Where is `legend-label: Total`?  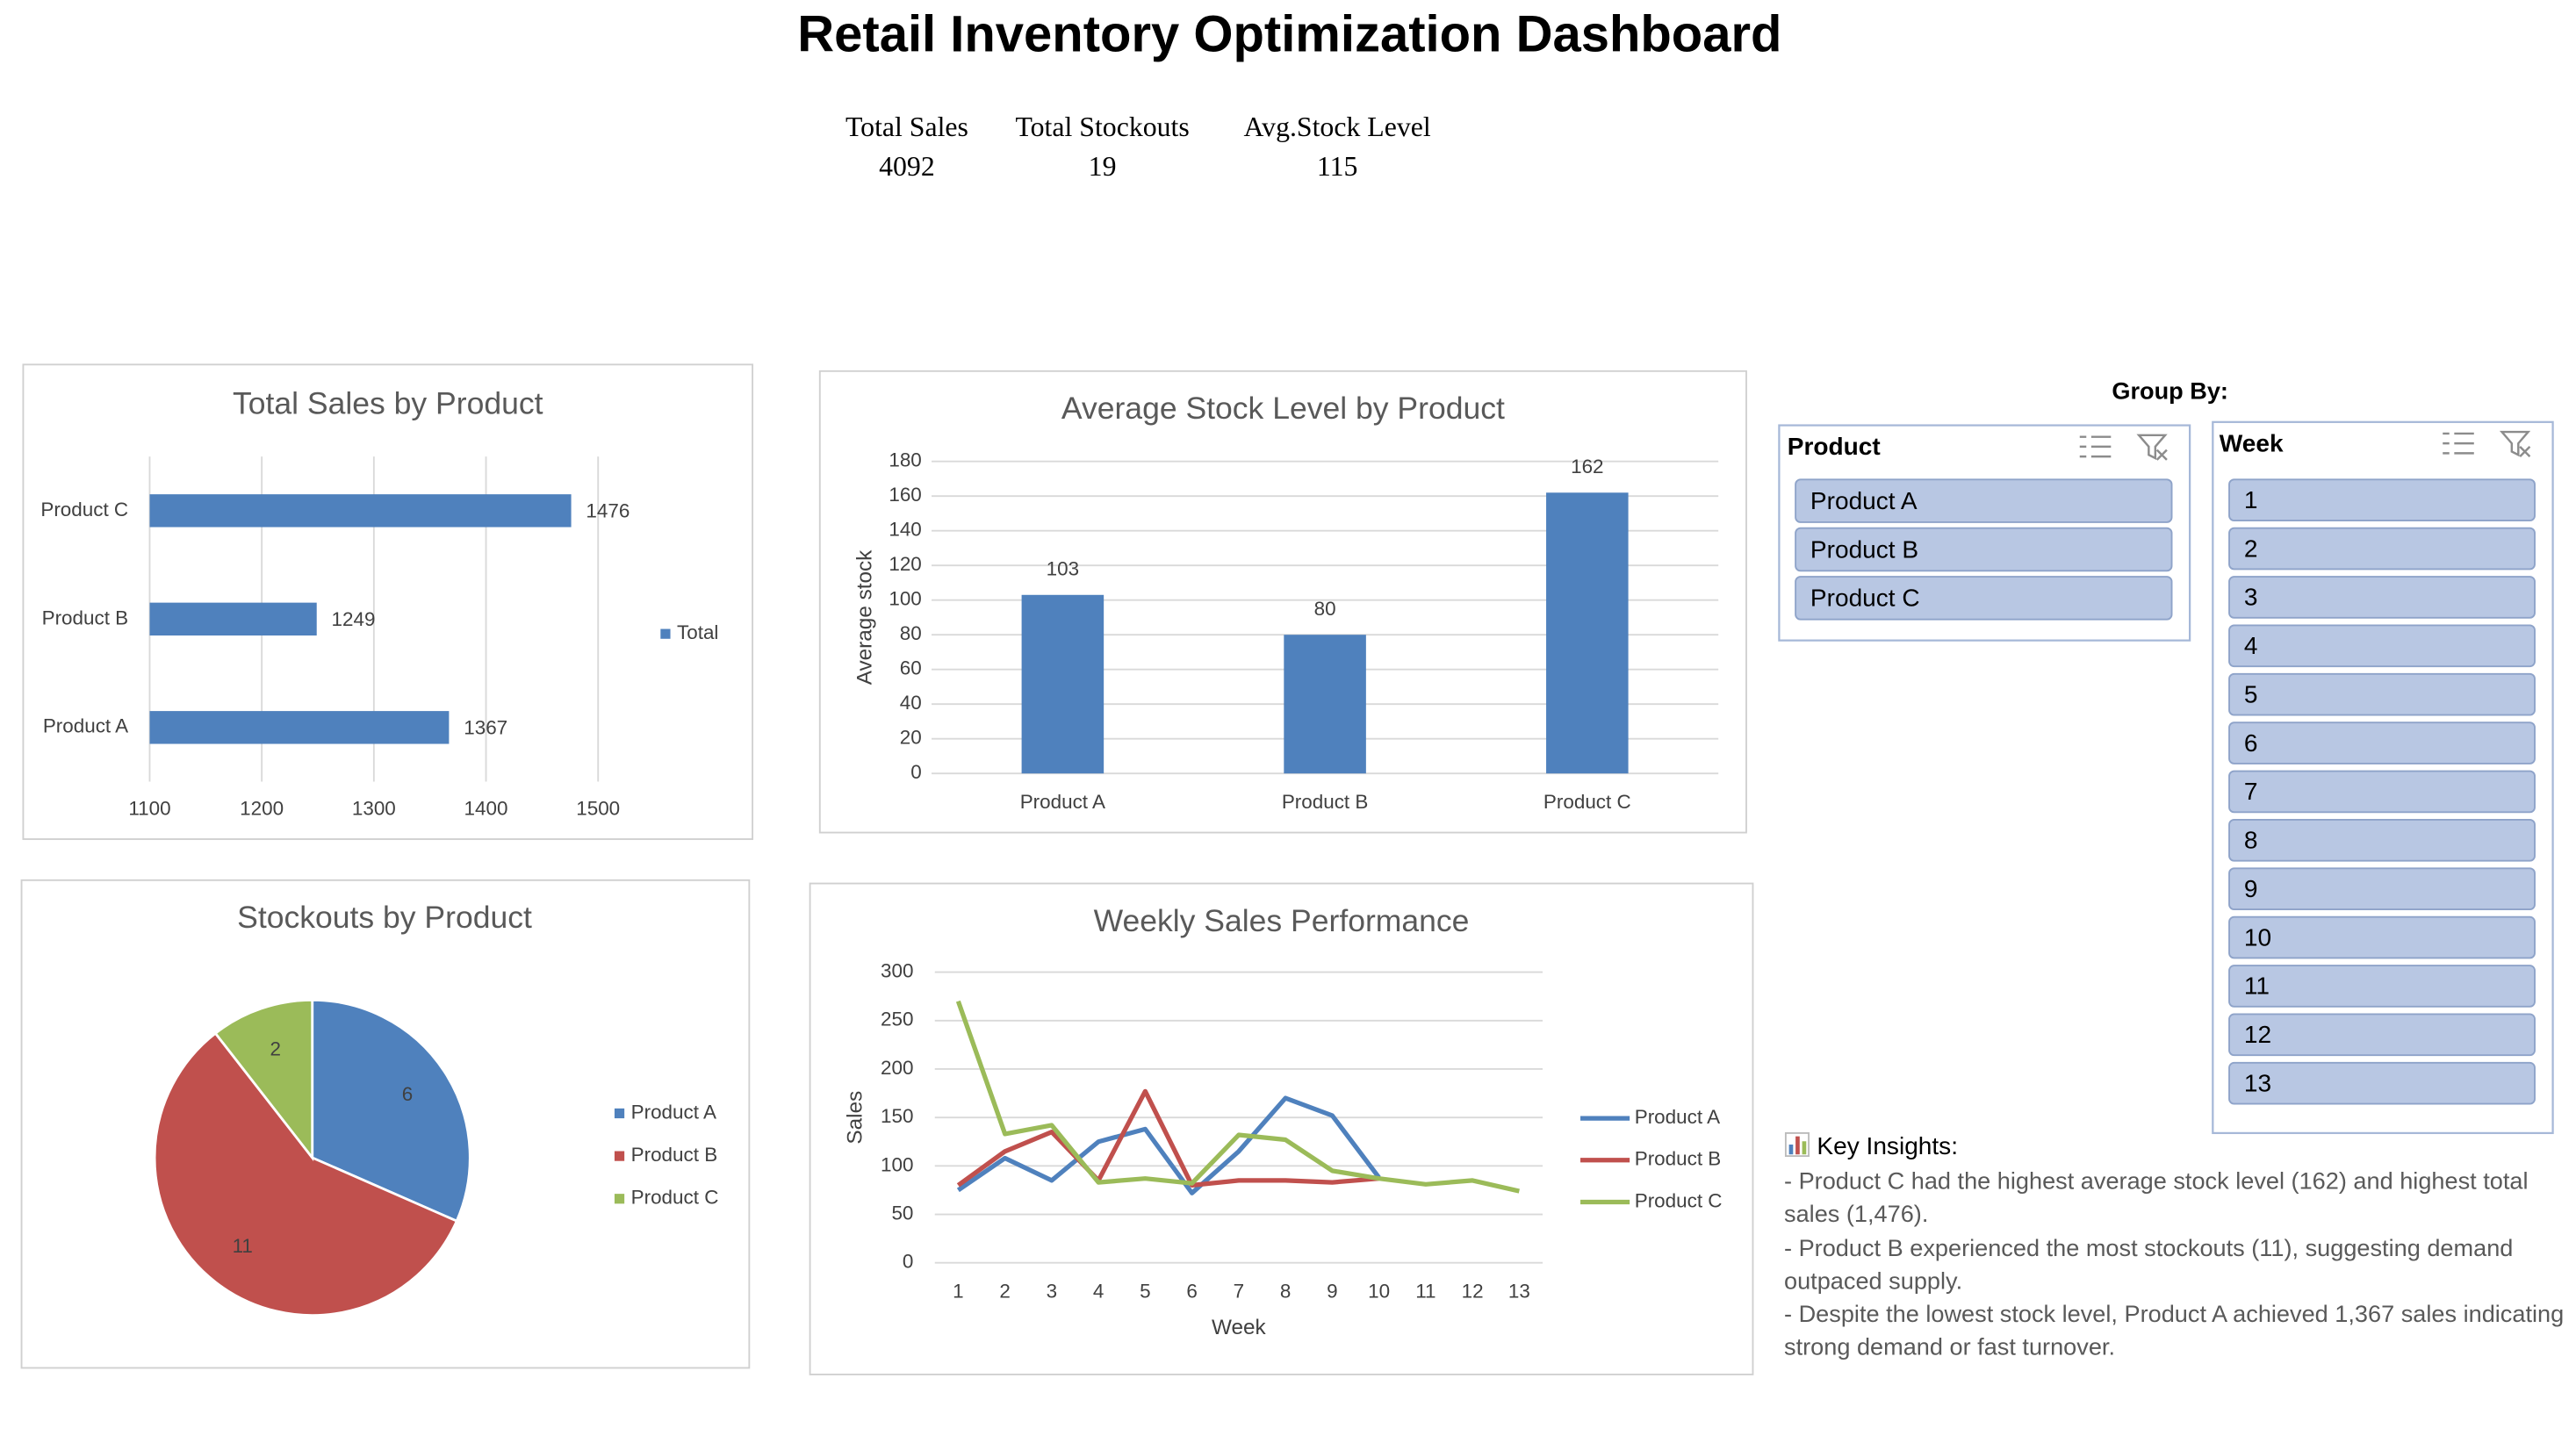 legend-label: Total is located at coordinates (697, 632).